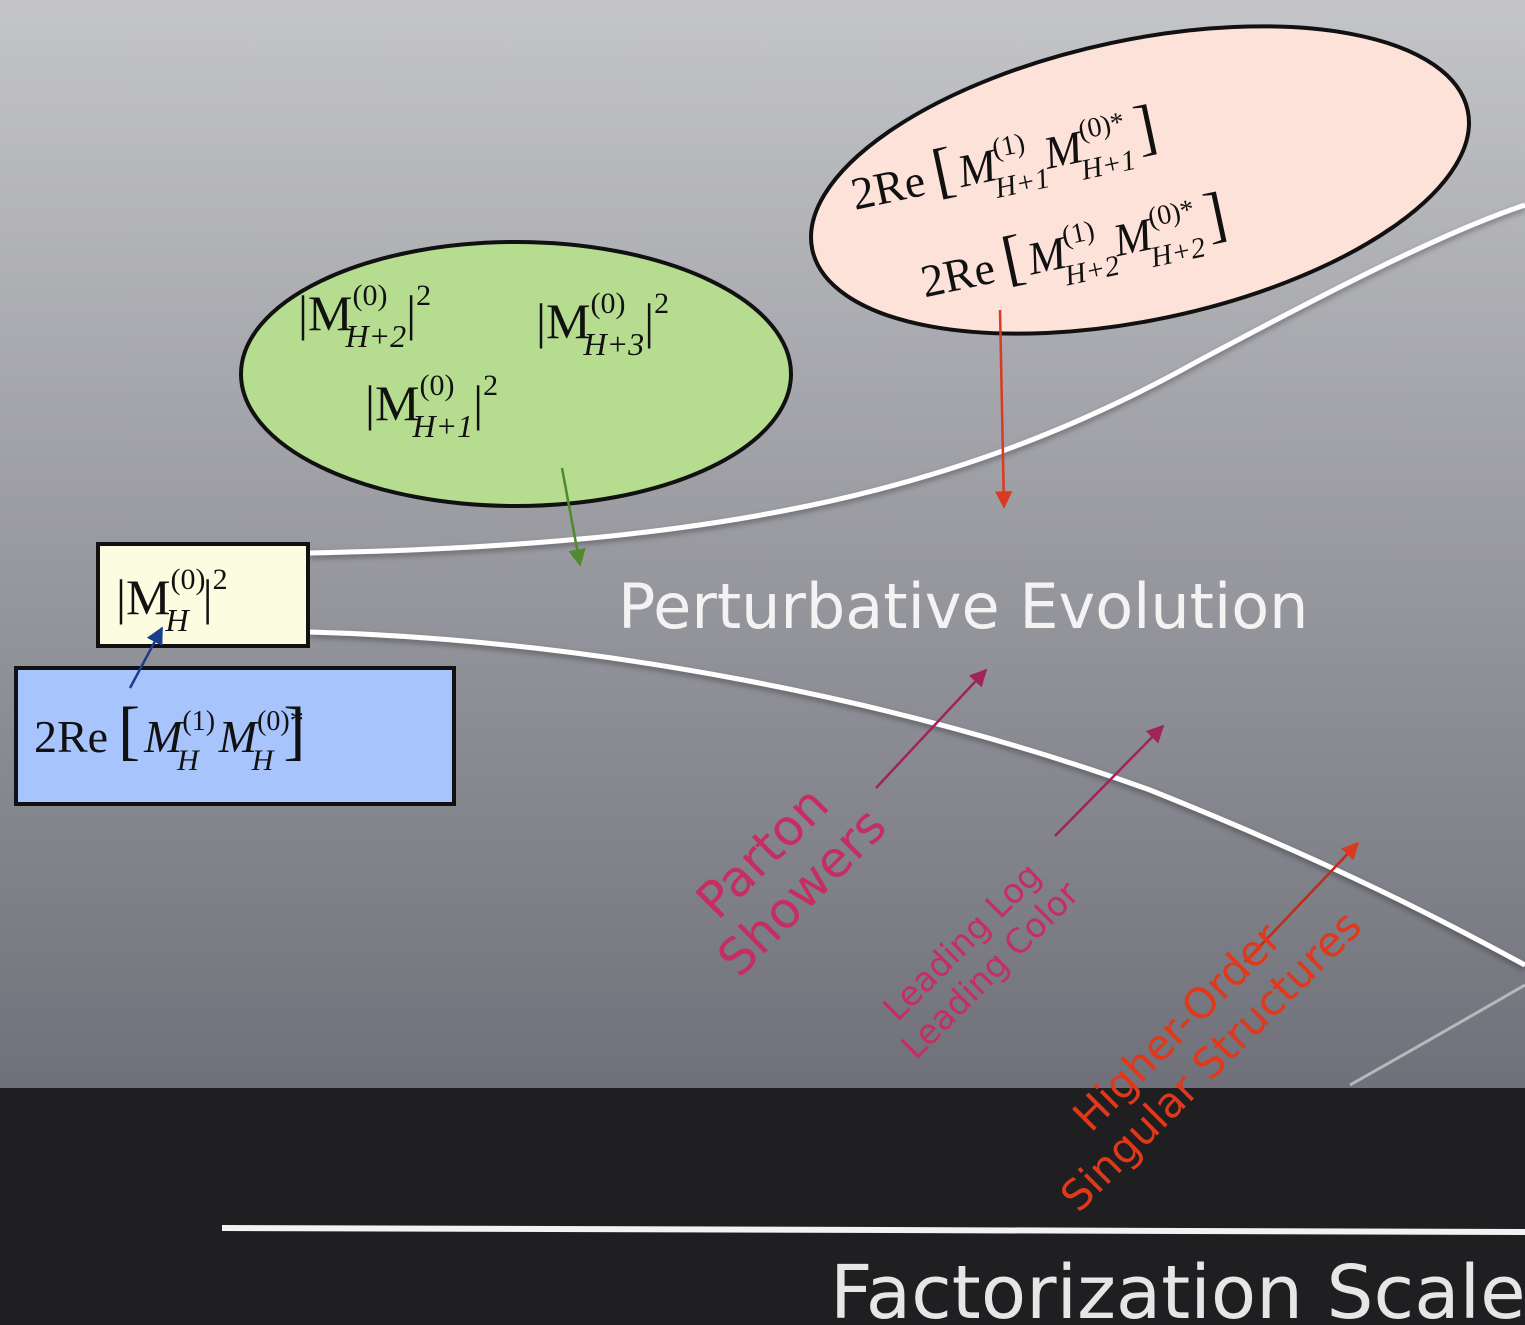  What do you see at coordinates (1437, 1035) in the screenshot?
I see `faint-curve` at bounding box center [1437, 1035].